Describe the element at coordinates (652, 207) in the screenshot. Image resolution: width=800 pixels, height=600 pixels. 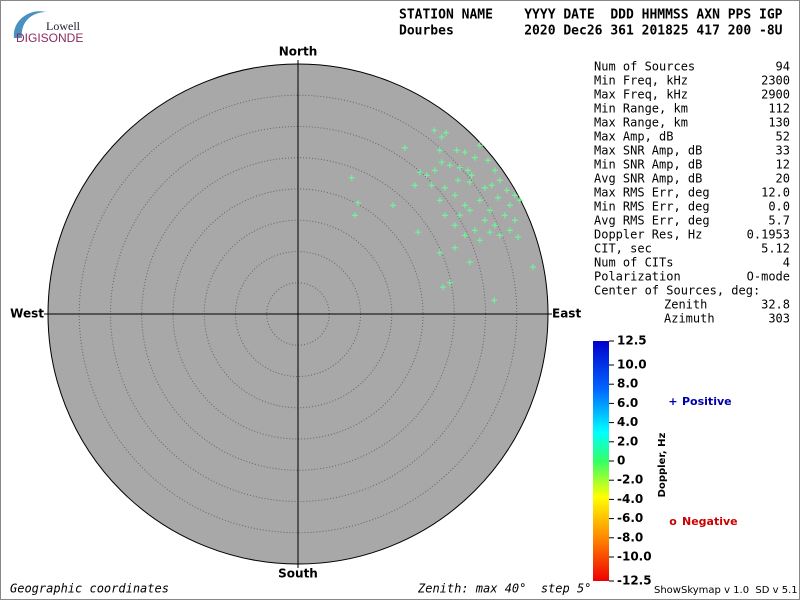
I see `stat-label: Min RMS Err, deg` at that location.